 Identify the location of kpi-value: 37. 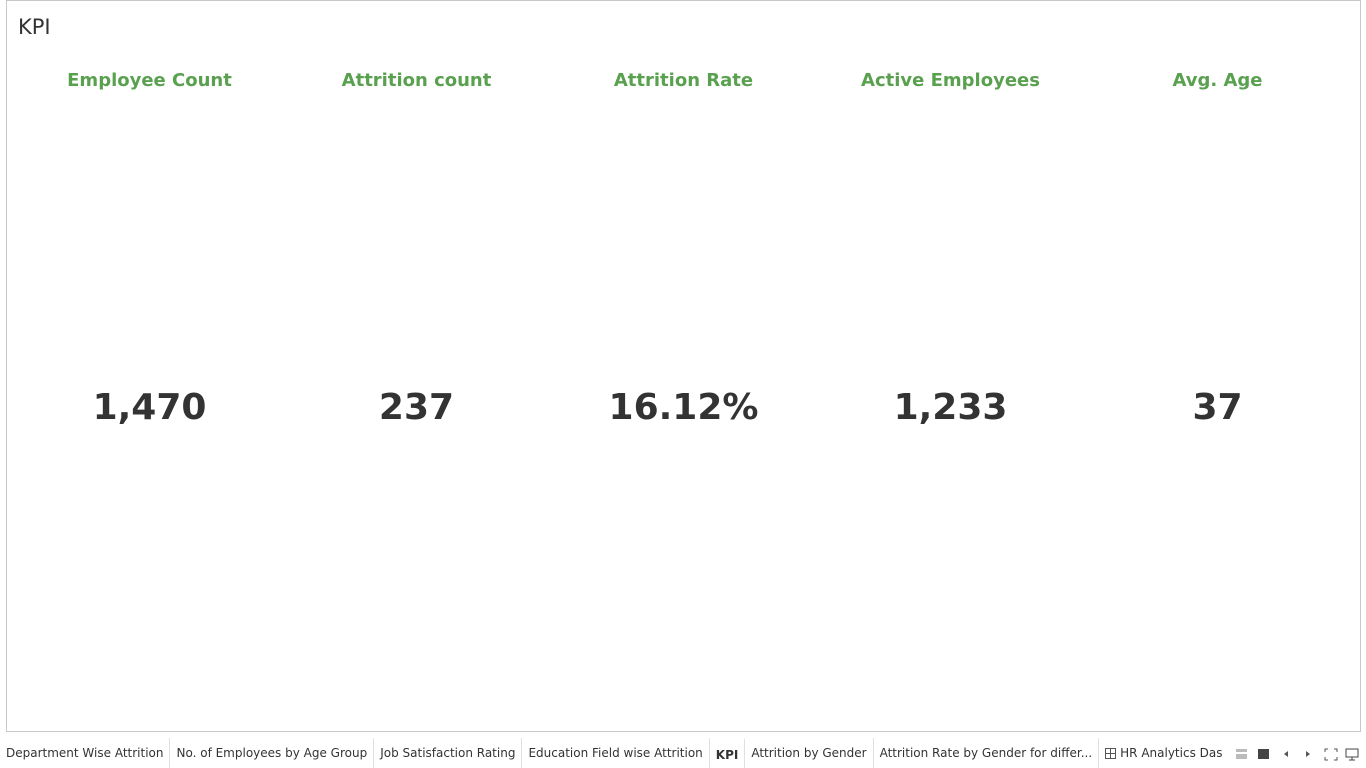
(1217, 407).